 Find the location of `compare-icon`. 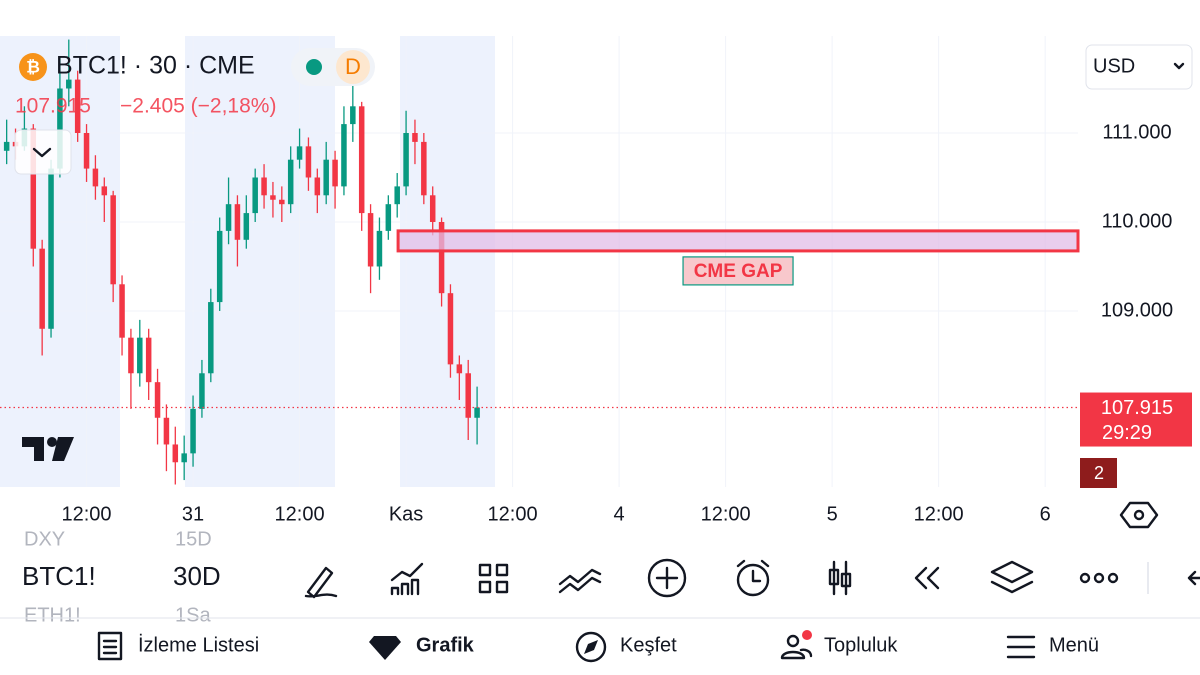

compare-icon is located at coordinates (580, 581).